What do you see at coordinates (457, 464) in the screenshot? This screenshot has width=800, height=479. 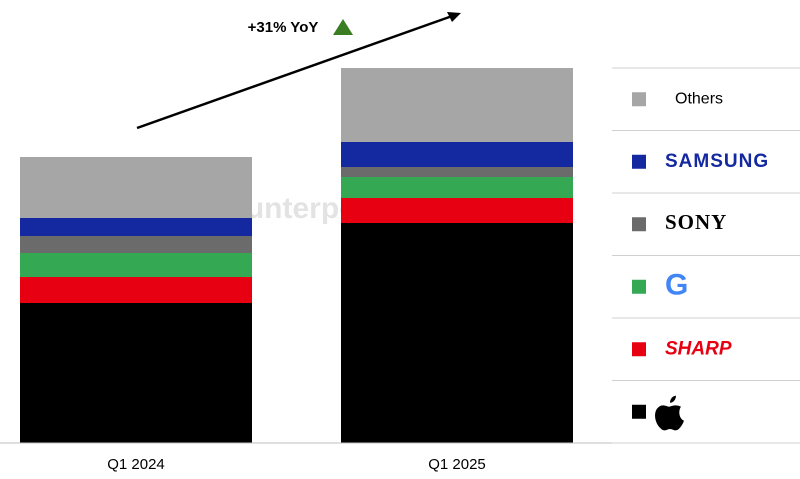 I see `x-tick-label: Q1 2025` at bounding box center [457, 464].